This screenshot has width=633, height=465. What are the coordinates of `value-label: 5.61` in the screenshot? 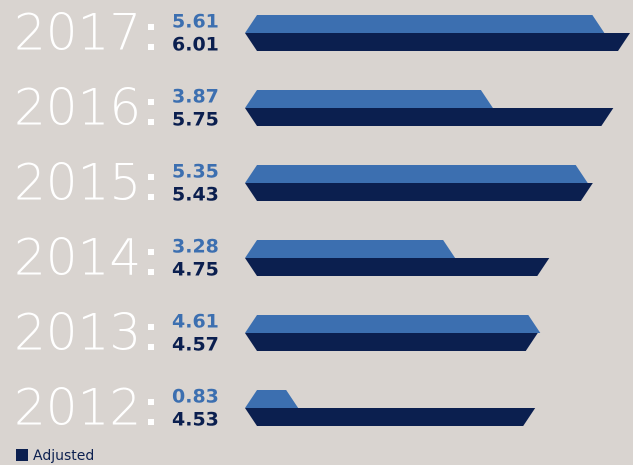 It's located at (195, 22).